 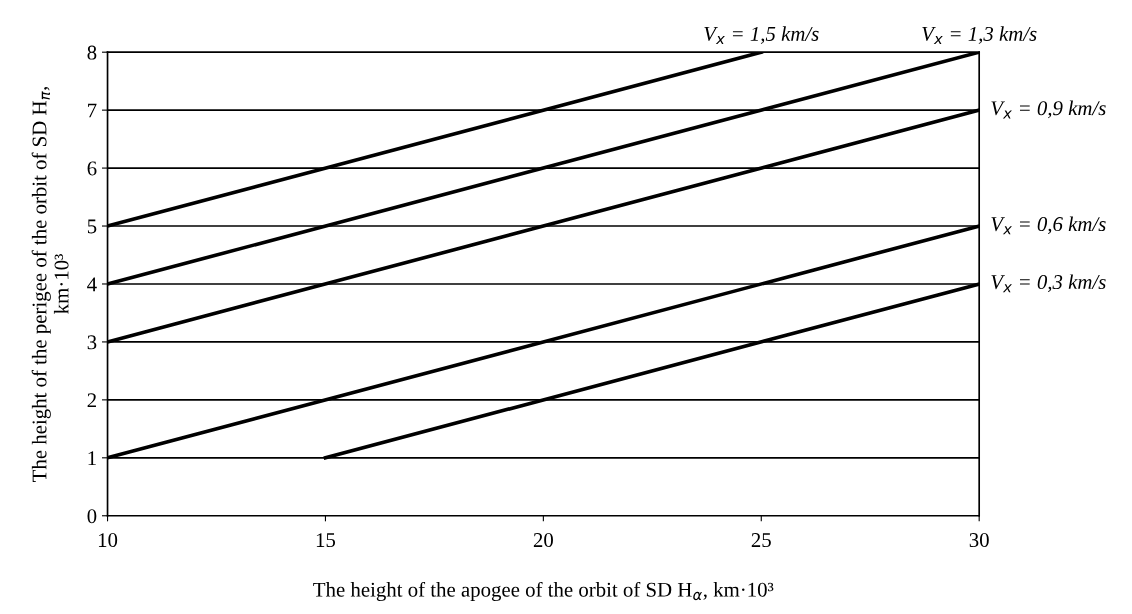 What do you see at coordinates (50, 284) in the screenshot?
I see `text: The height of the perigee of the orbit of SD H$_{π}$, km·10³` at bounding box center [50, 284].